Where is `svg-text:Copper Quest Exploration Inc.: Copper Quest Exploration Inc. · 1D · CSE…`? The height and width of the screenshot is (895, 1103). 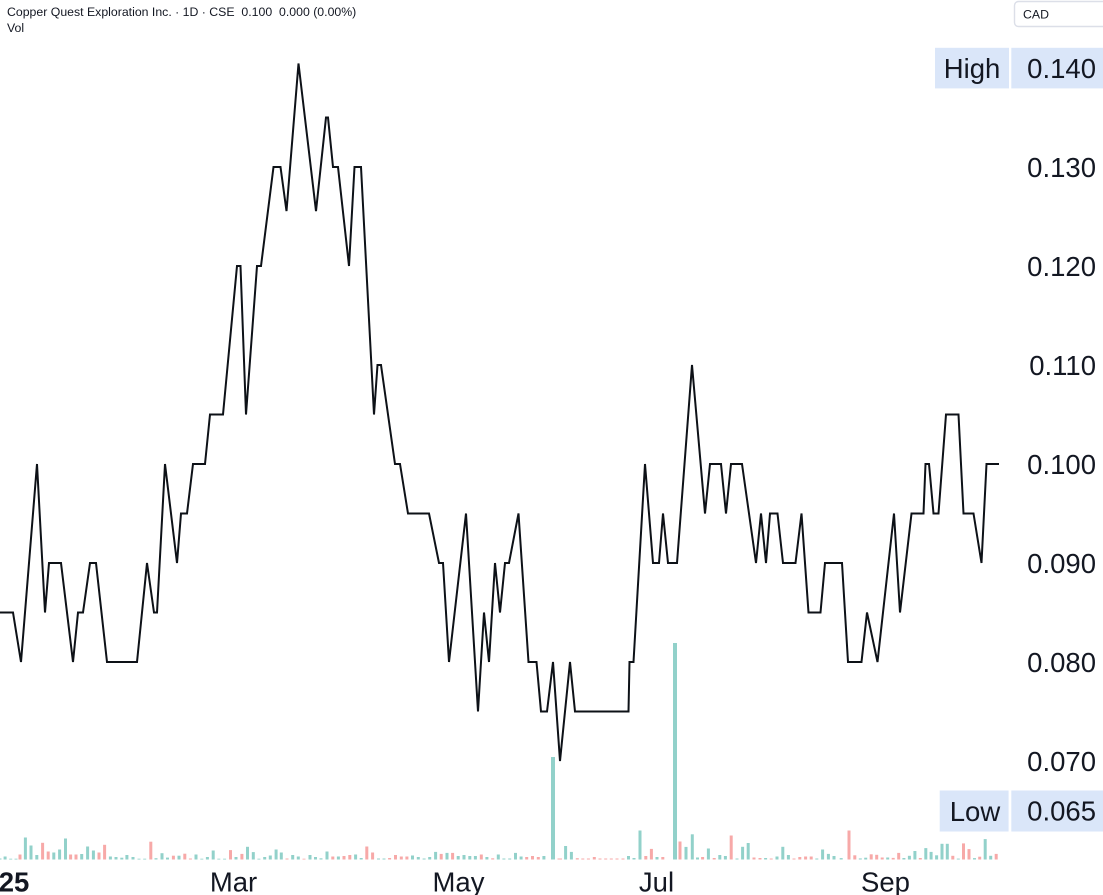
svg-text:Copper Quest Exploration Inc.: Copper Quest Exploration Inc. · 1D · CSE… is located at coordinates (181, 12).